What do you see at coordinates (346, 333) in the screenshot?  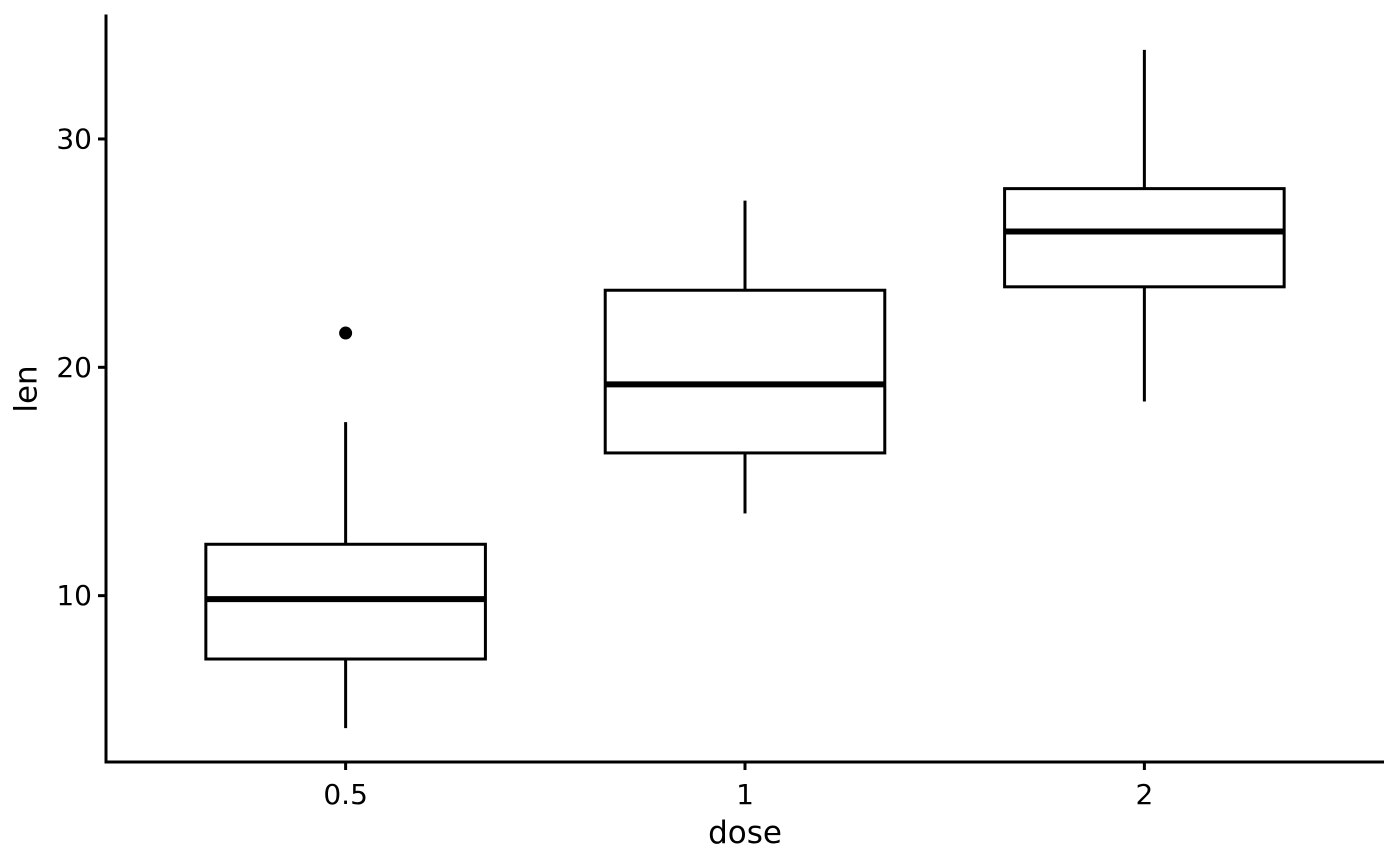 I see `outlier-point` at bounding box center [346, 333].